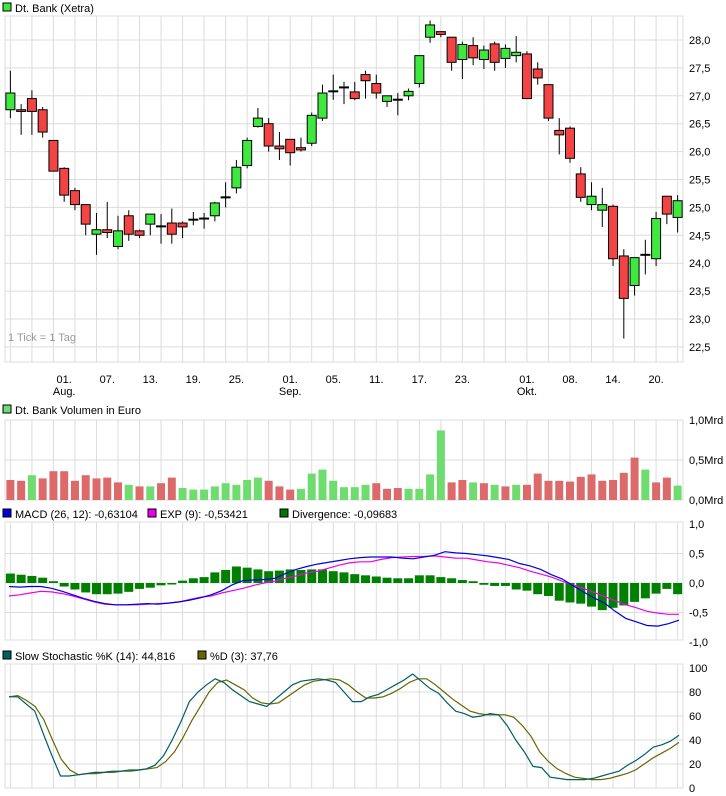  Describe the element at coordinates (204, 515) in the screenshot. I see `legend-label: EXP (9): -0,53421` at that location.